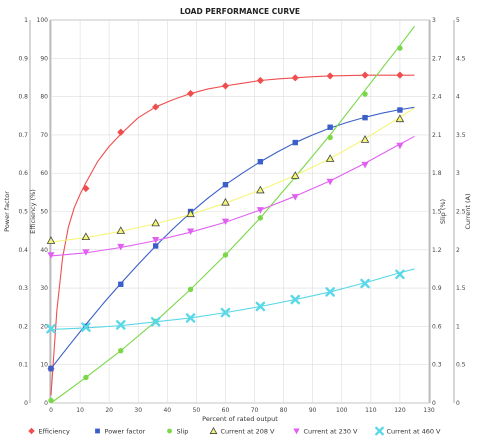  Describe the element at coordinates (44, 365) in the screenshot. I see `eff-tick-label: 10` at that location.